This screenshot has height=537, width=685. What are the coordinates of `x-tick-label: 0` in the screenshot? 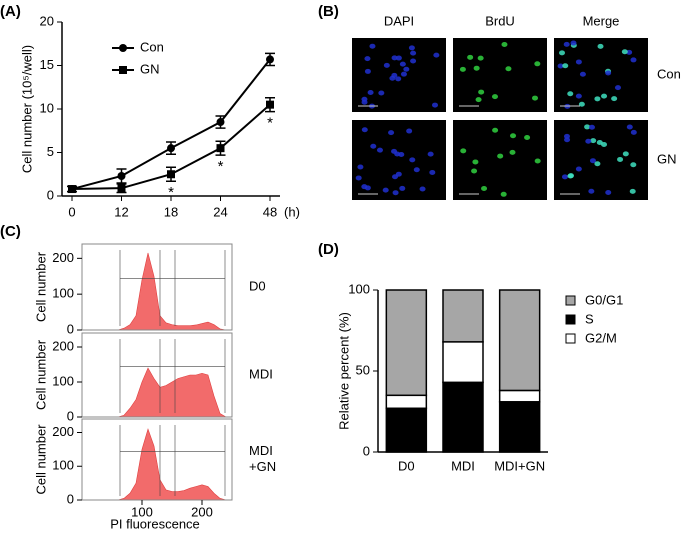 It's located at (71, 211).